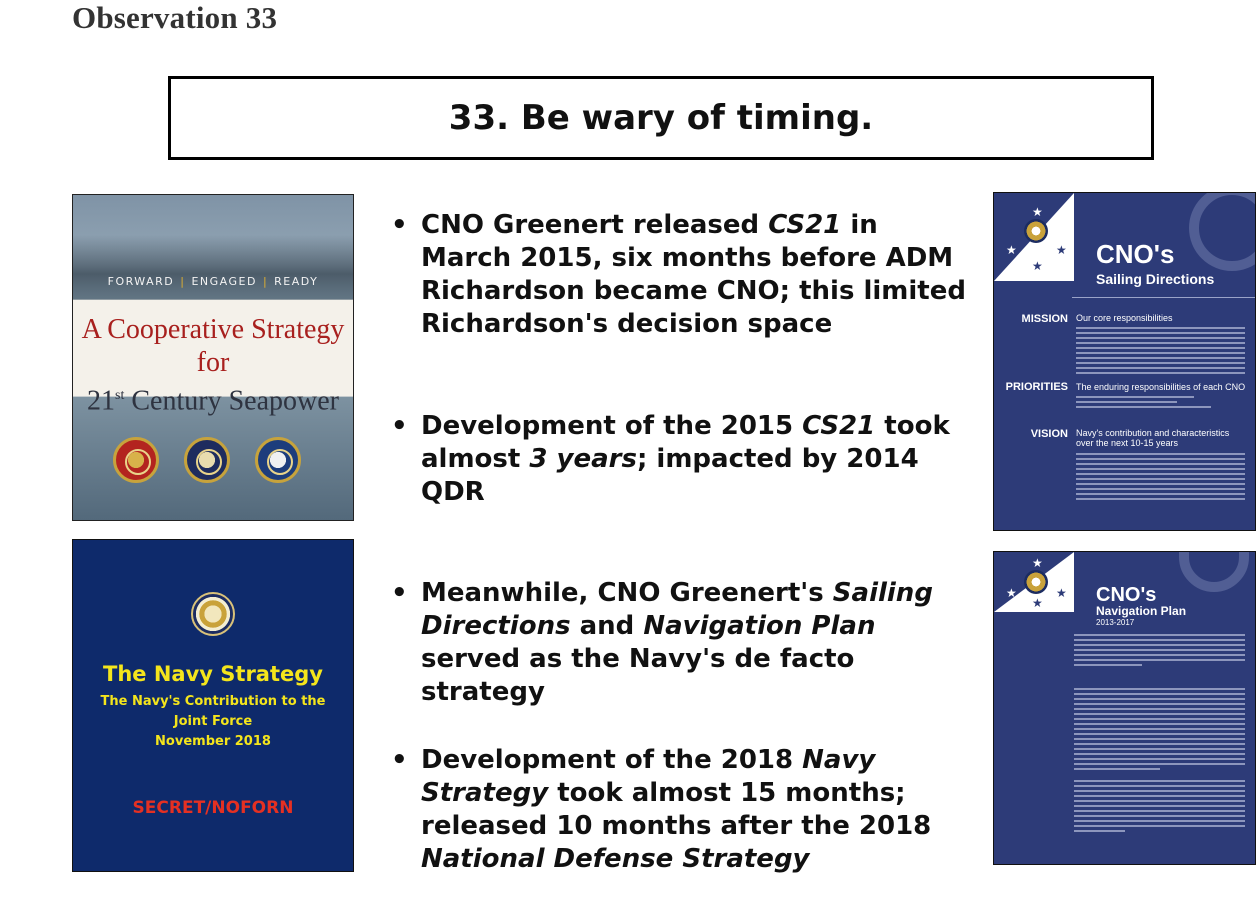 Image resolution: width=1259 pixels, height=901 pixels. I want to click on cno-years: 2013-2017, so click(1115, 622).